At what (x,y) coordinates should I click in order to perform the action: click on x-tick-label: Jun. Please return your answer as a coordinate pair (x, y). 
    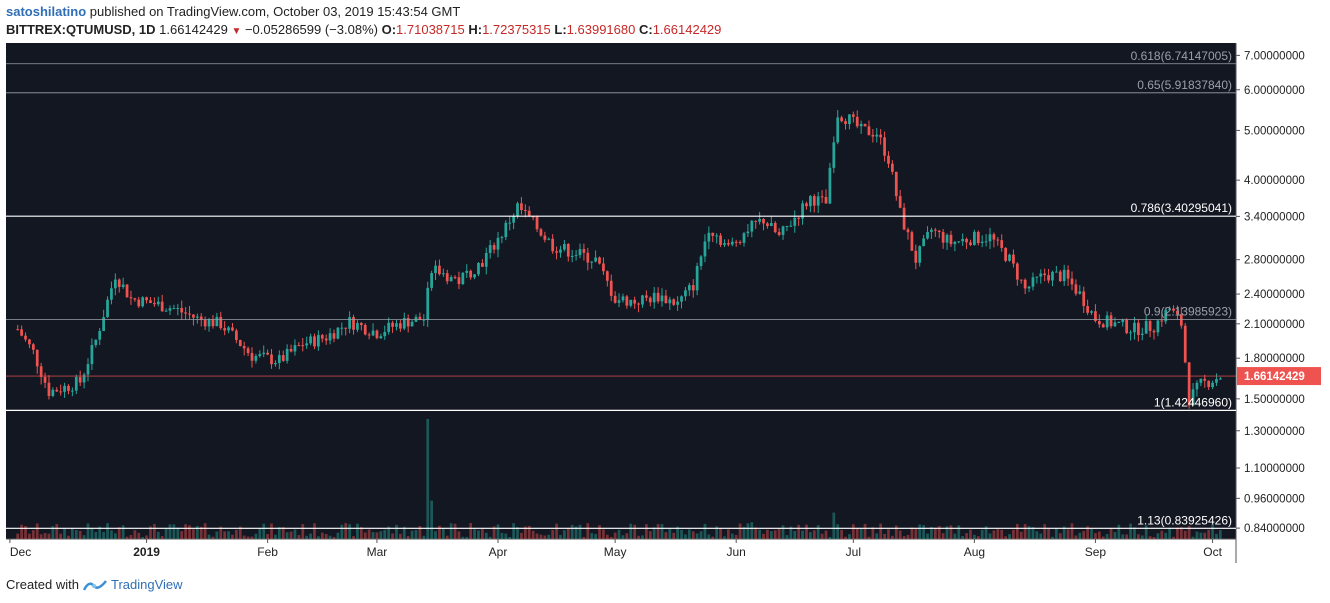
    Looking at the image, I should click on (736, 552).